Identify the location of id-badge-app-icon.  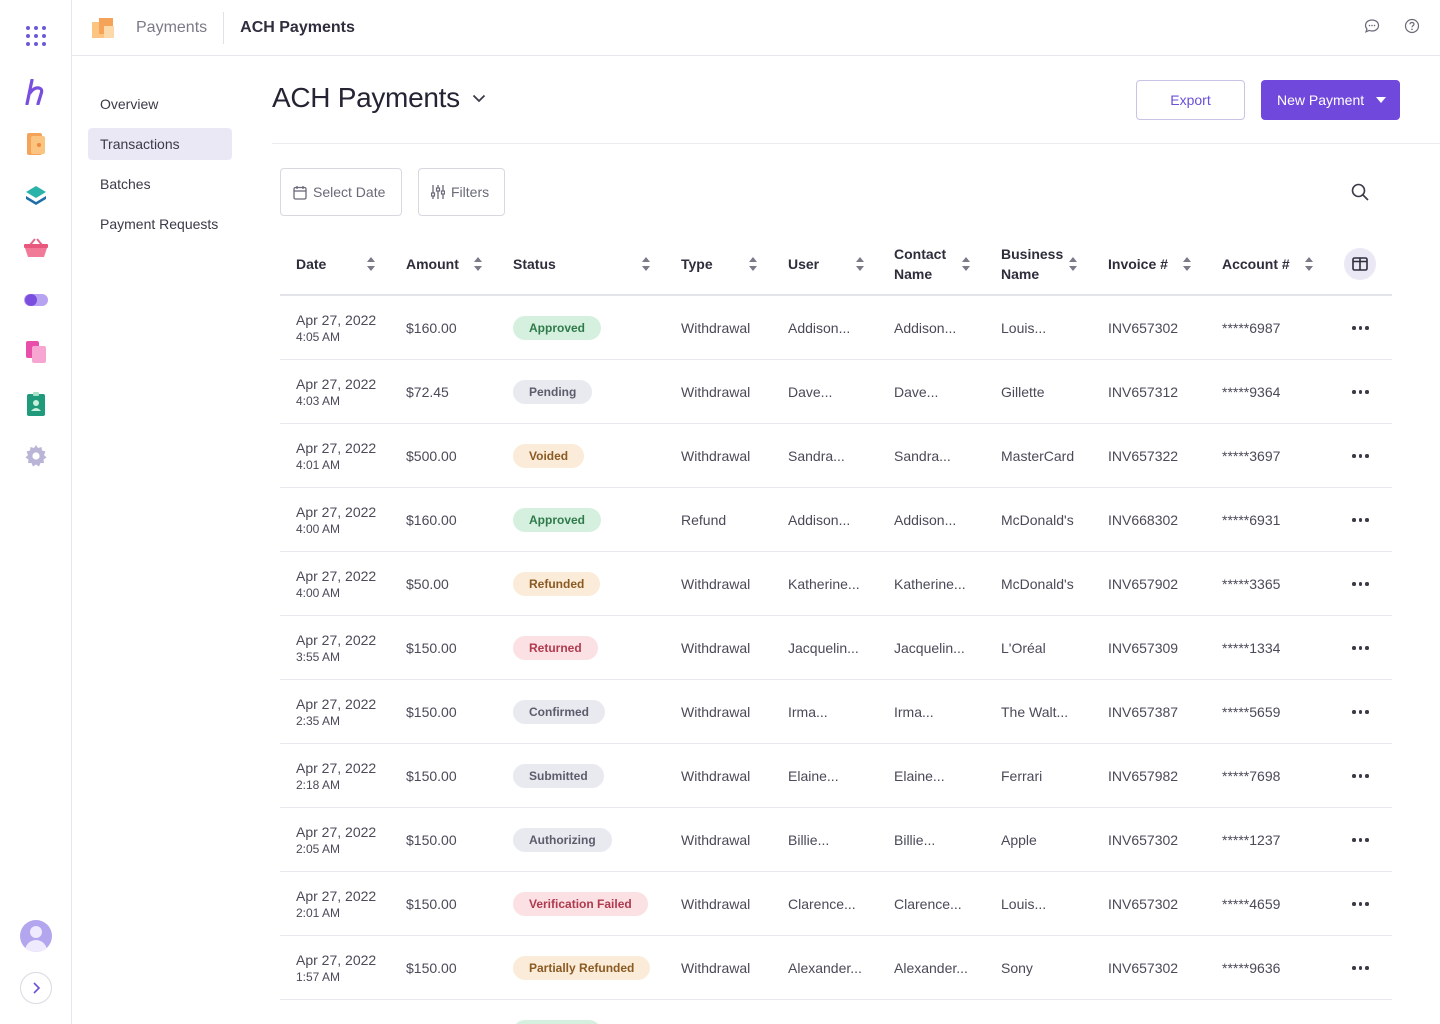
(36, 404).